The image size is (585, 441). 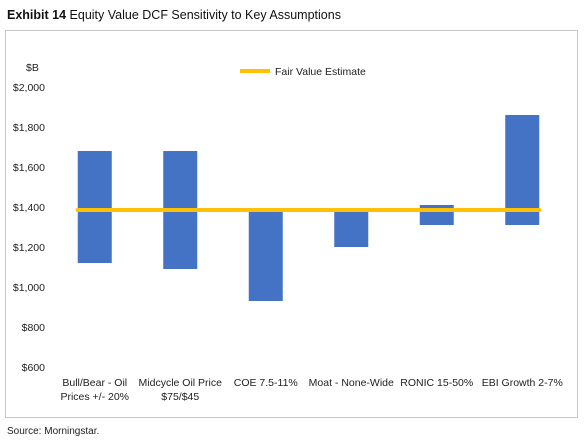 What do you see at coordinates (320, 72) in the screenshot?
I see `legend-label-fair-value: Fair Value Estimate` at bounding box center [320, 72].